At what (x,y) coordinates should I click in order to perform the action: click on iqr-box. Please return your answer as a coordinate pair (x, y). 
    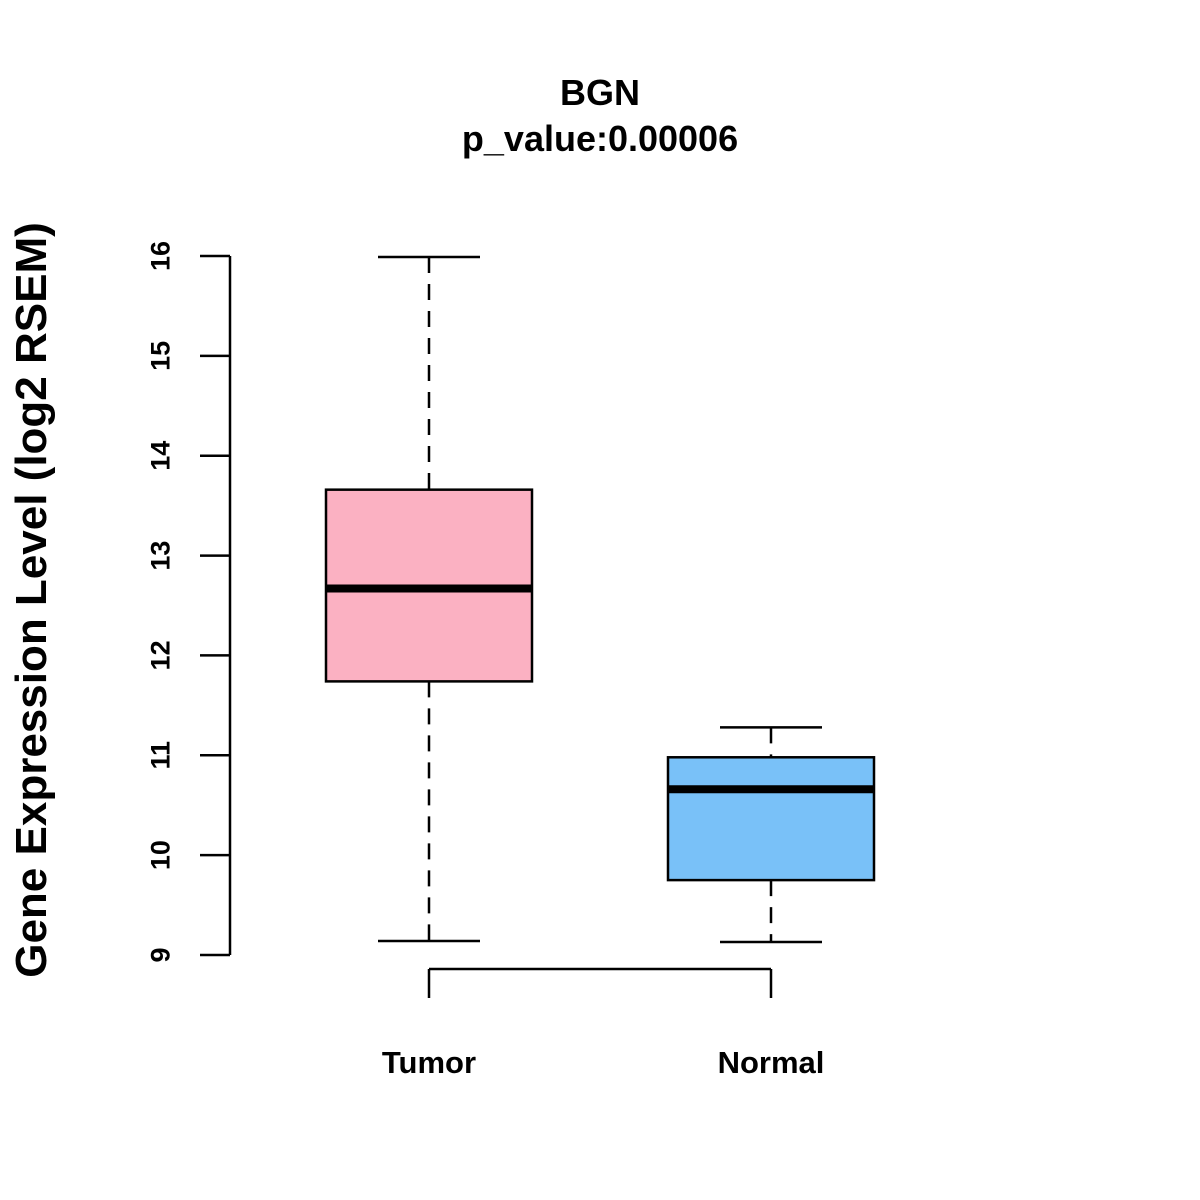
    Looking at the image, I should click on (771, 819).